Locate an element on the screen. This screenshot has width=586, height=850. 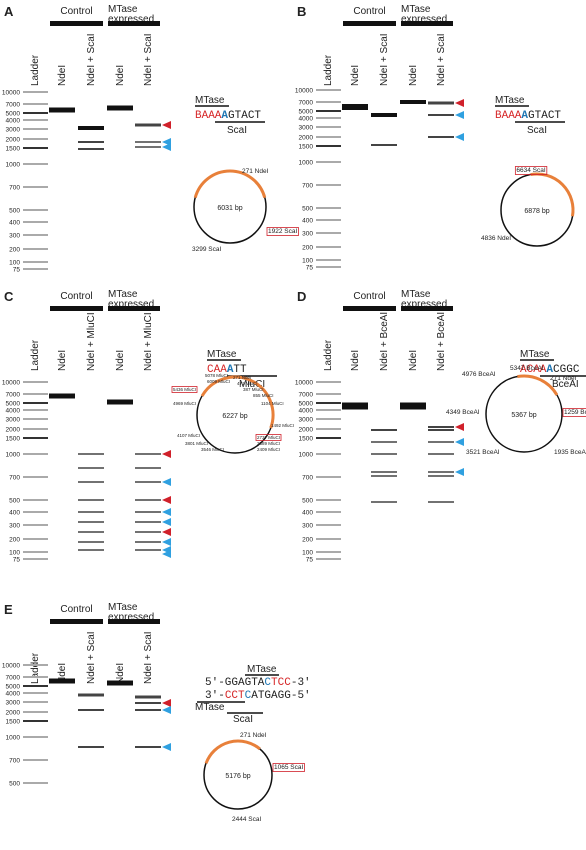
ladder-size: 100 is located at coordinates (14, 263).